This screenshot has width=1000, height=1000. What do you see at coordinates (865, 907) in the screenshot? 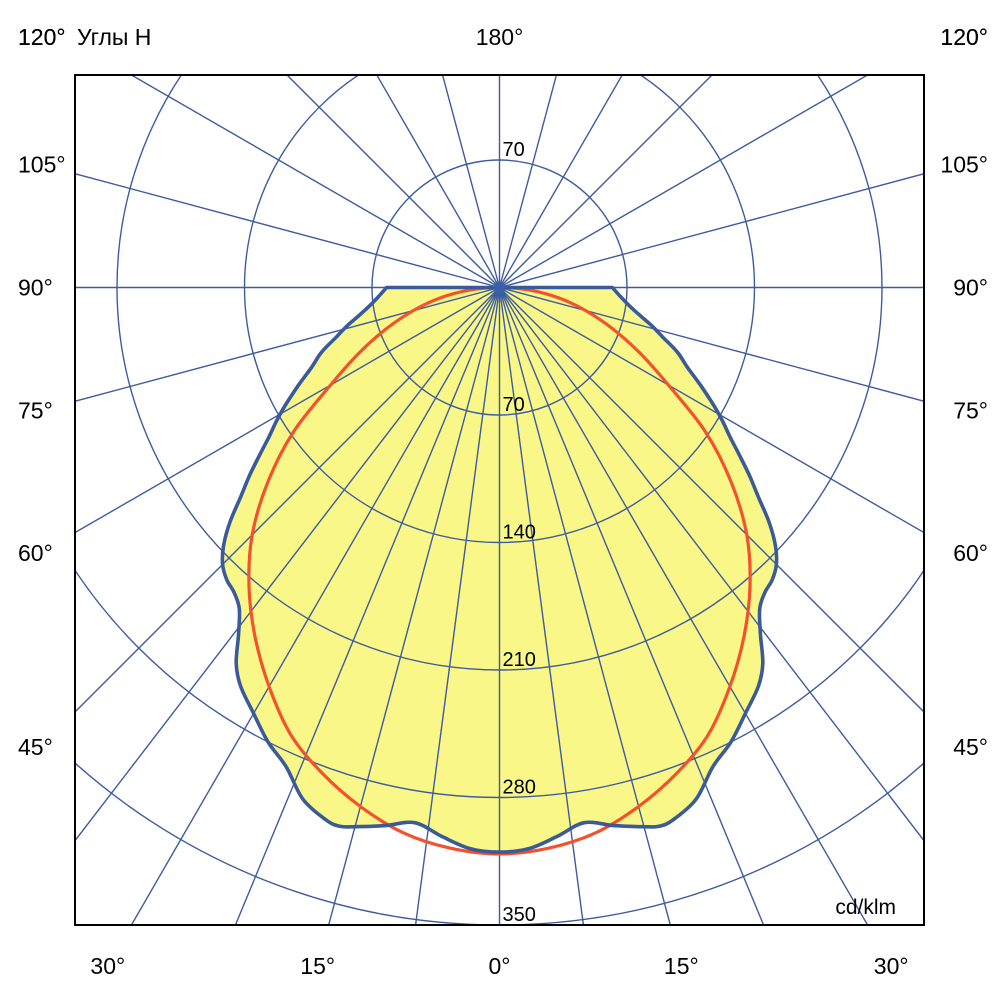
I see `unit-label: cd/klm` at bounding box center [865, 907].